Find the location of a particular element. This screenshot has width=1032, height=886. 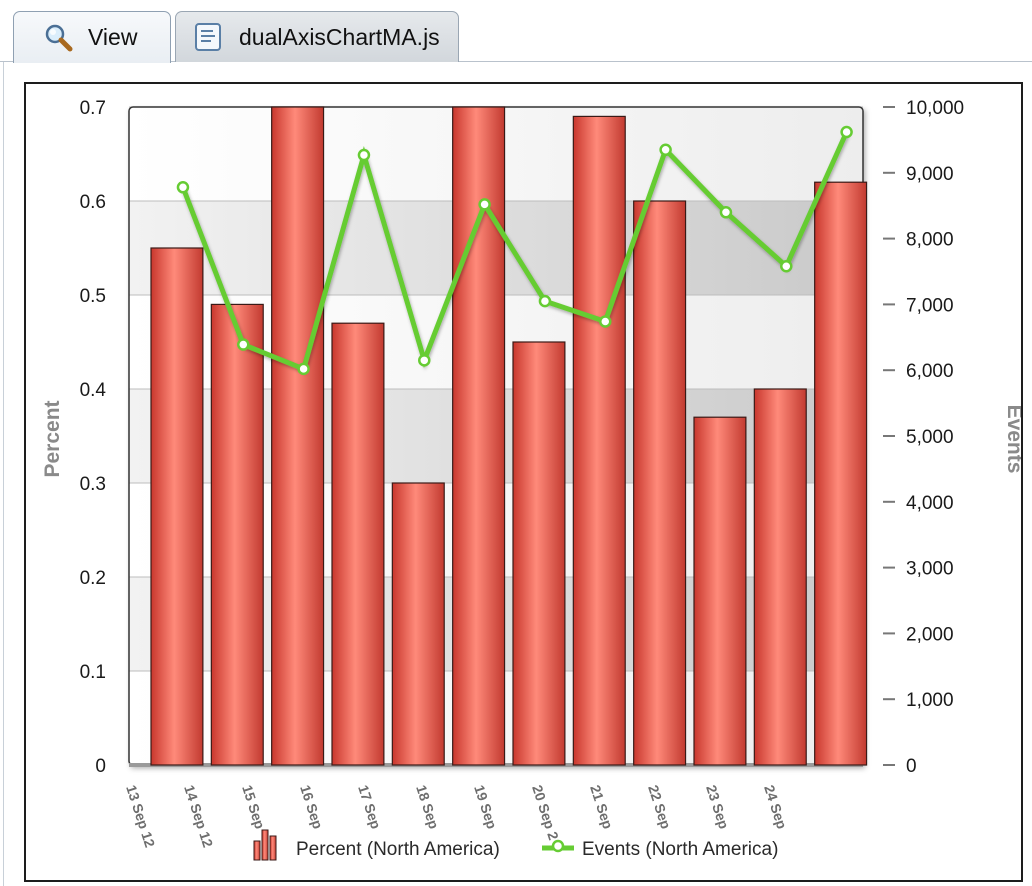

content-border is located at coordinates (3, 474).